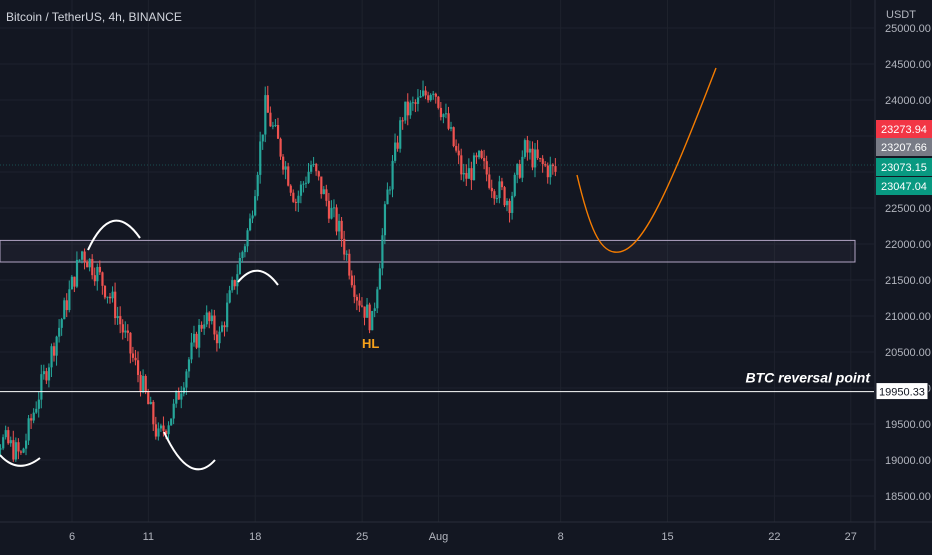  I want to click on time-tick-label: 6, so click(72, 537).